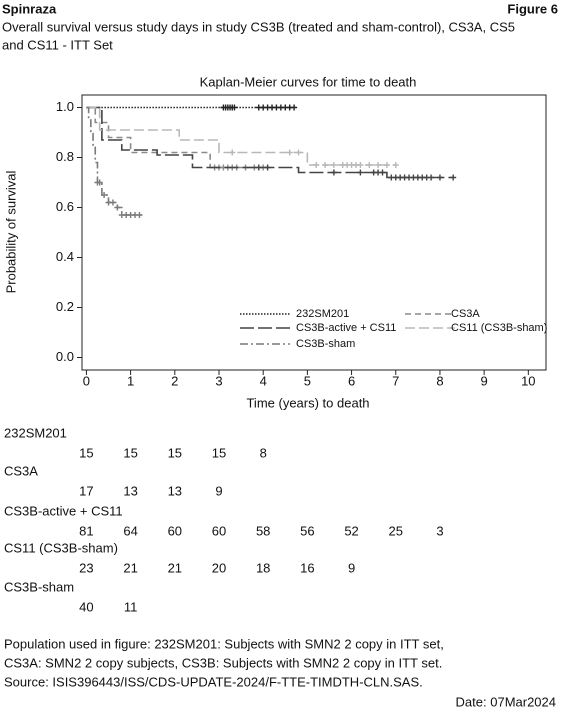 The image size is (562, 712). Describe the element at coordinates (263, 380) in the screenshot. I see `x-tick-label: 4` at that location.